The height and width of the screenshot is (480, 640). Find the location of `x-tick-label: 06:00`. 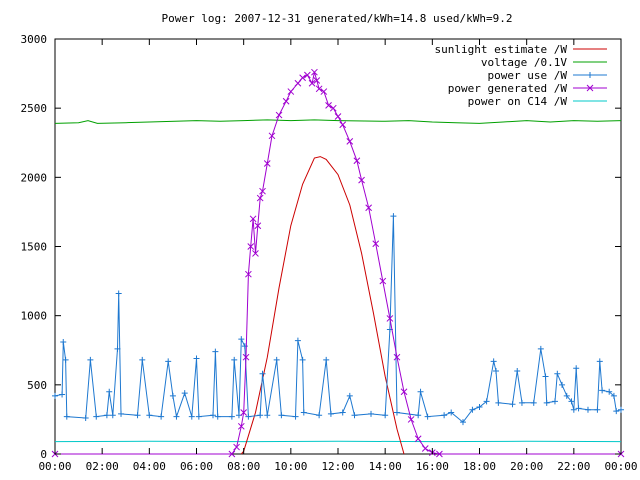

x-tick-label: 06:00 is located at coordinates (196, 466).